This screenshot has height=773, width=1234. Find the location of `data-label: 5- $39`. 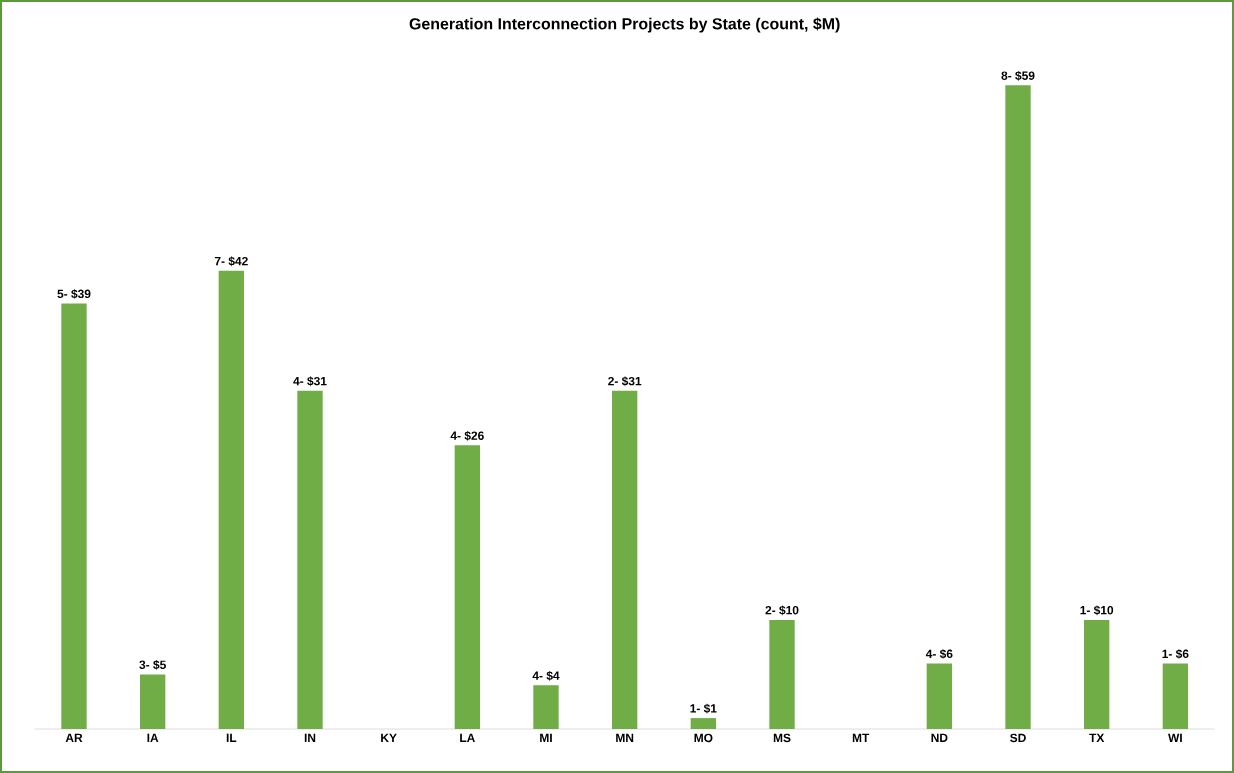

data-label: 5- $39 is located at coordinates (74, 294).